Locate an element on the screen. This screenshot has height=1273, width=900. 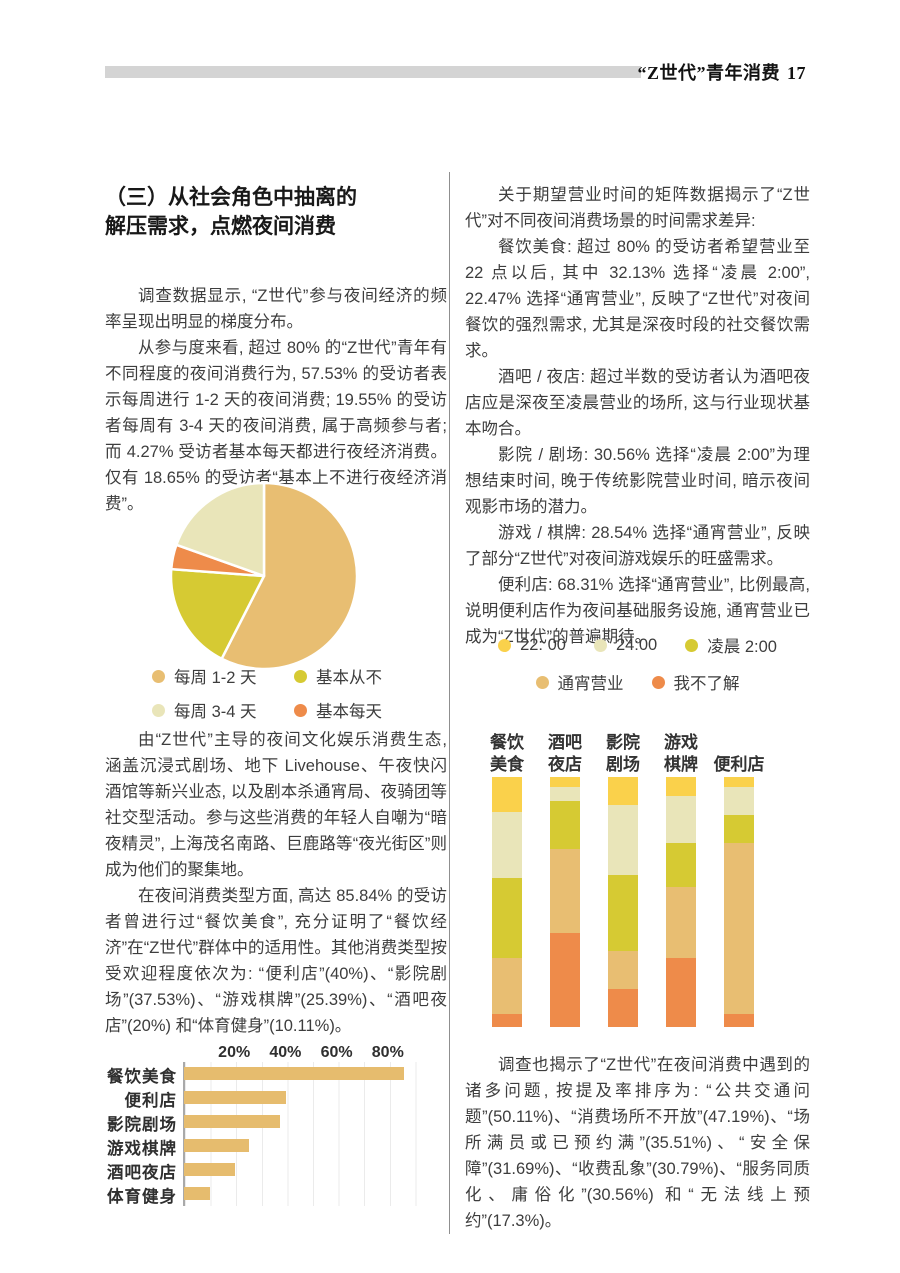
legend-item: 22: 00 is located at coordinates (532, 645).